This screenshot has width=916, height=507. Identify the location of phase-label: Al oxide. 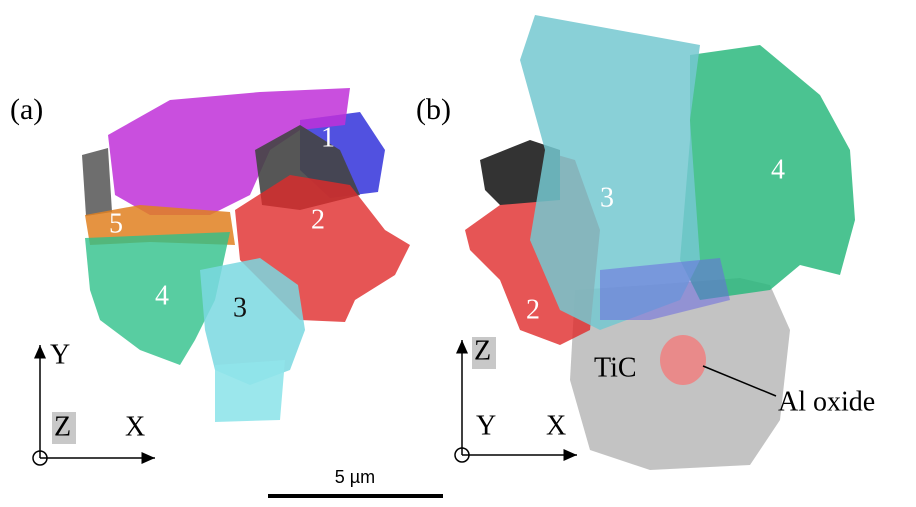
(826, 401).